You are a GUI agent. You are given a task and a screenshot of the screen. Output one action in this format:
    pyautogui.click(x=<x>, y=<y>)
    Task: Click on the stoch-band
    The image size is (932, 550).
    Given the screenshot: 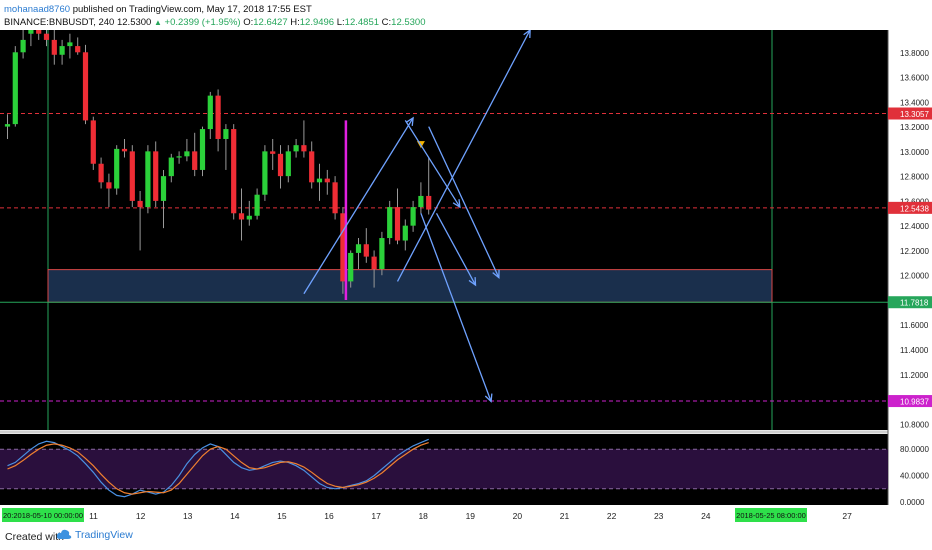 What is the action you would take?
    pyautogui.click(x=444, y=469)
    